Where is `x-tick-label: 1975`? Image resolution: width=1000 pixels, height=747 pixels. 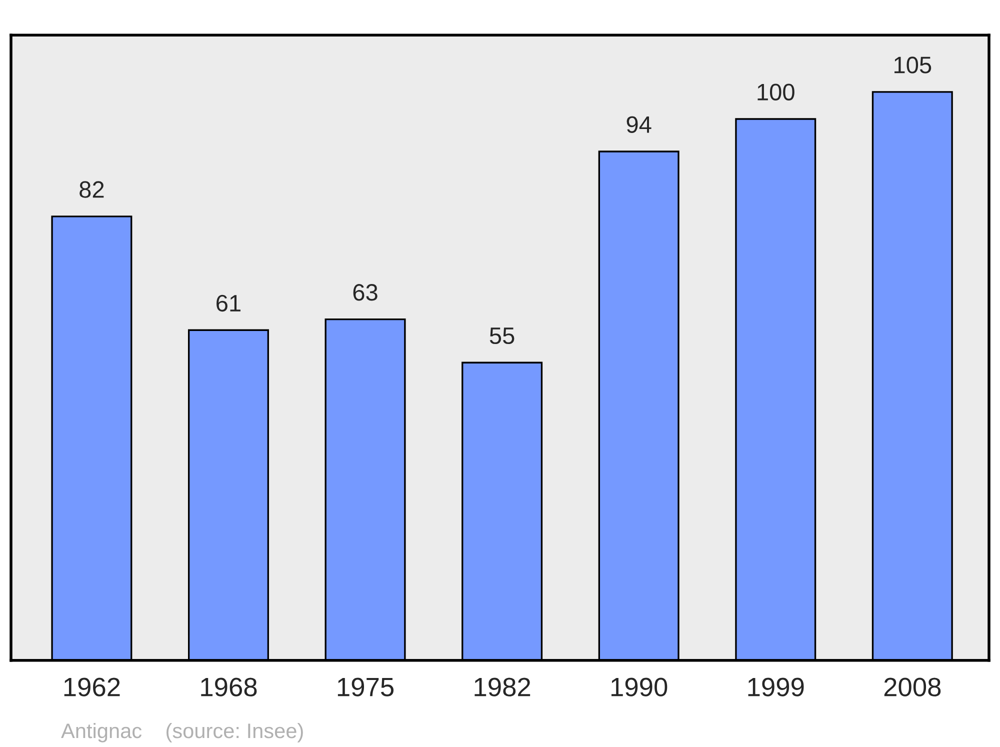
x-tick-label: 1975 is located at coordinates (366, 687).